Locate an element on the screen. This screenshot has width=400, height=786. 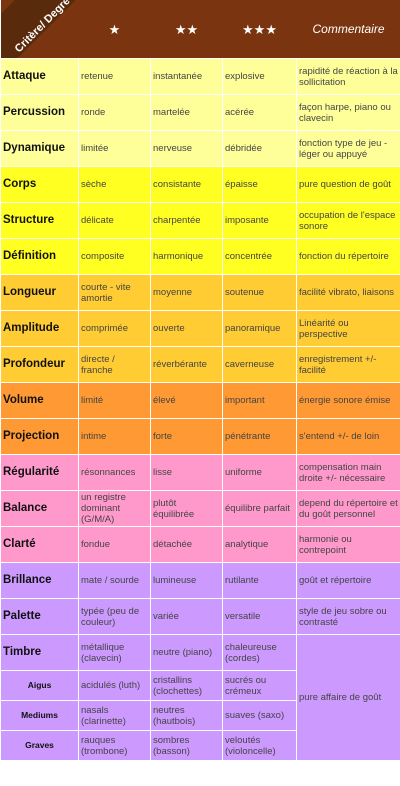
cell-three: chaleureuse (cordes) is located at coordinates (259, 652).